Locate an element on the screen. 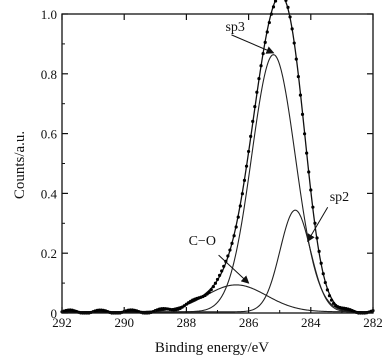 This screenshot has height=355, width=392. y-tick-label: 0.4 is located at coordinates (49, 193).